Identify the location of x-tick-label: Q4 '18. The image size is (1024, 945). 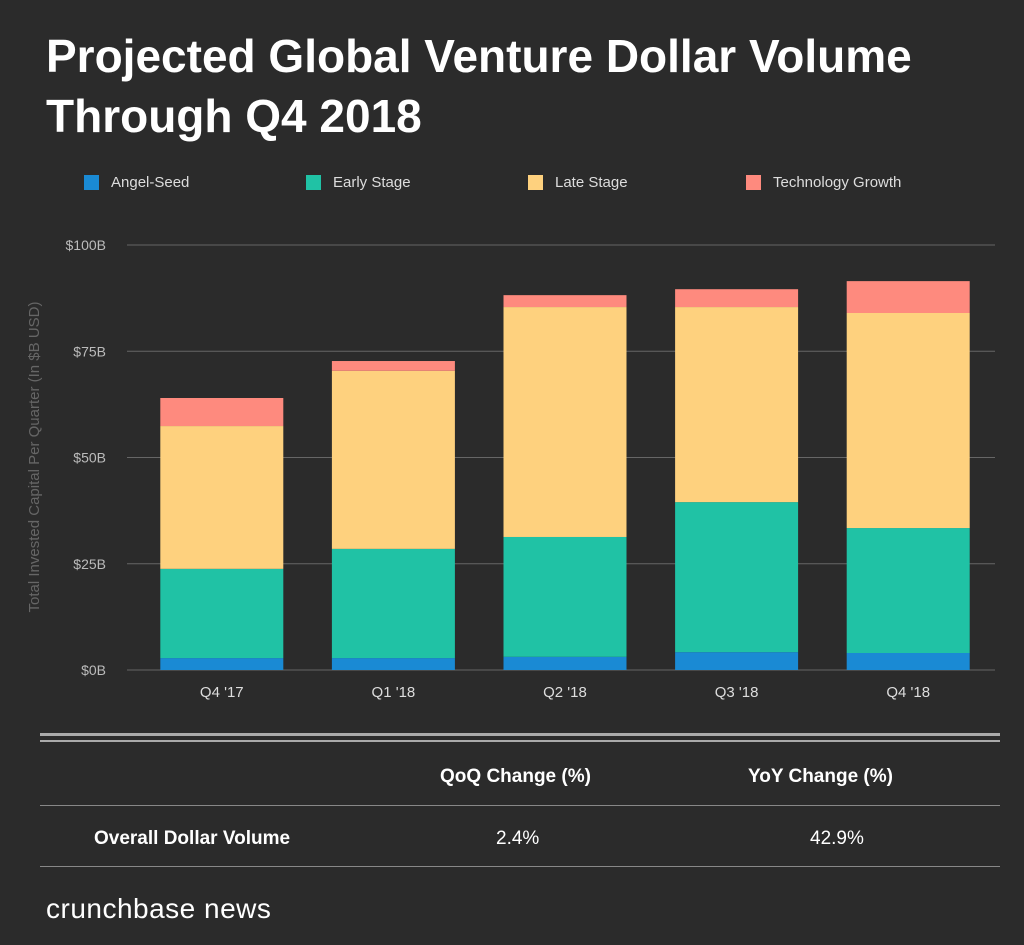
(908, 692).